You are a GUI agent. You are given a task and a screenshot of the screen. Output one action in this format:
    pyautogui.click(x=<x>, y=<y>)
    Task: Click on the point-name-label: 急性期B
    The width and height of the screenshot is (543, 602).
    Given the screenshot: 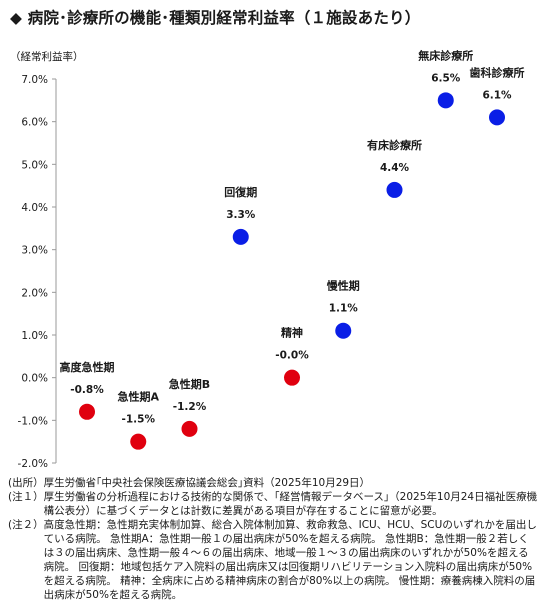 What is the action you would take?
    pyautogui.click(x=189, y=384)
    